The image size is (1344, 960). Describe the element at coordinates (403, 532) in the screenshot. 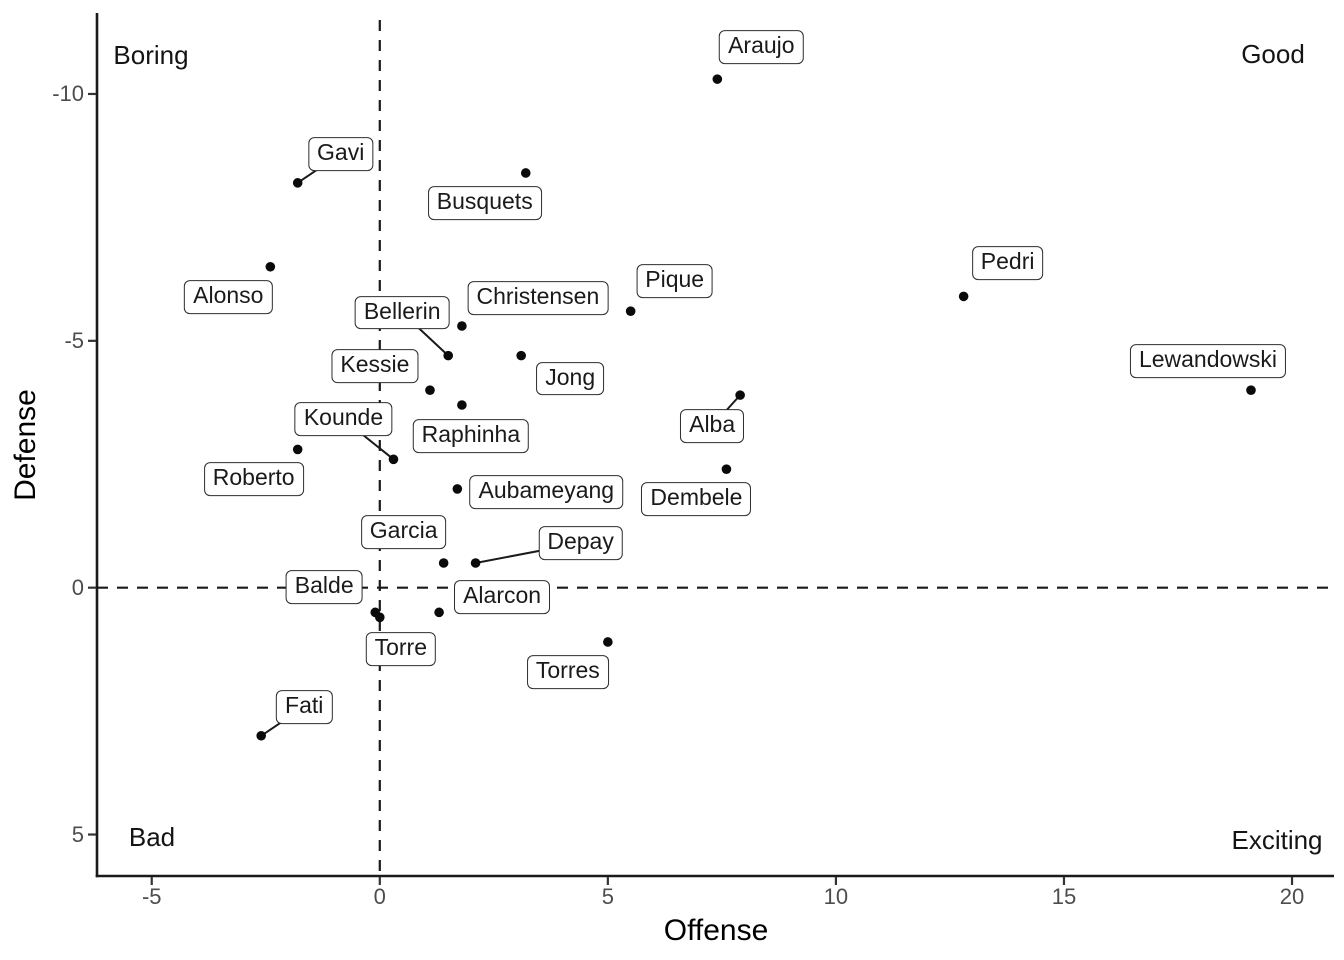

I see `point-label-garcia: Garcia` at that location.